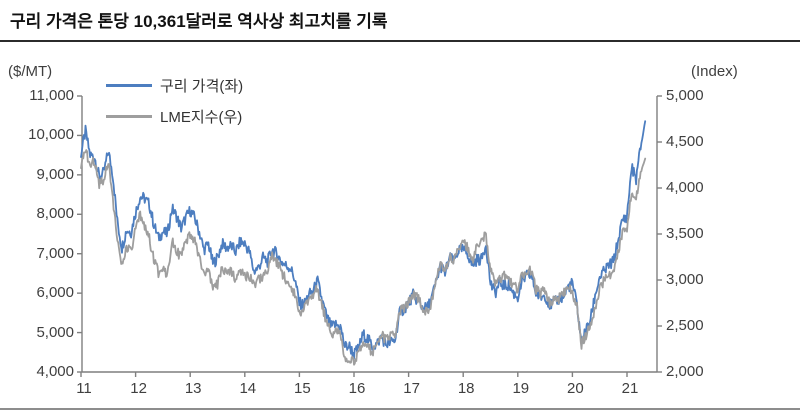  I want to click on x-axis-tick-label: 19, so click(521, 388).